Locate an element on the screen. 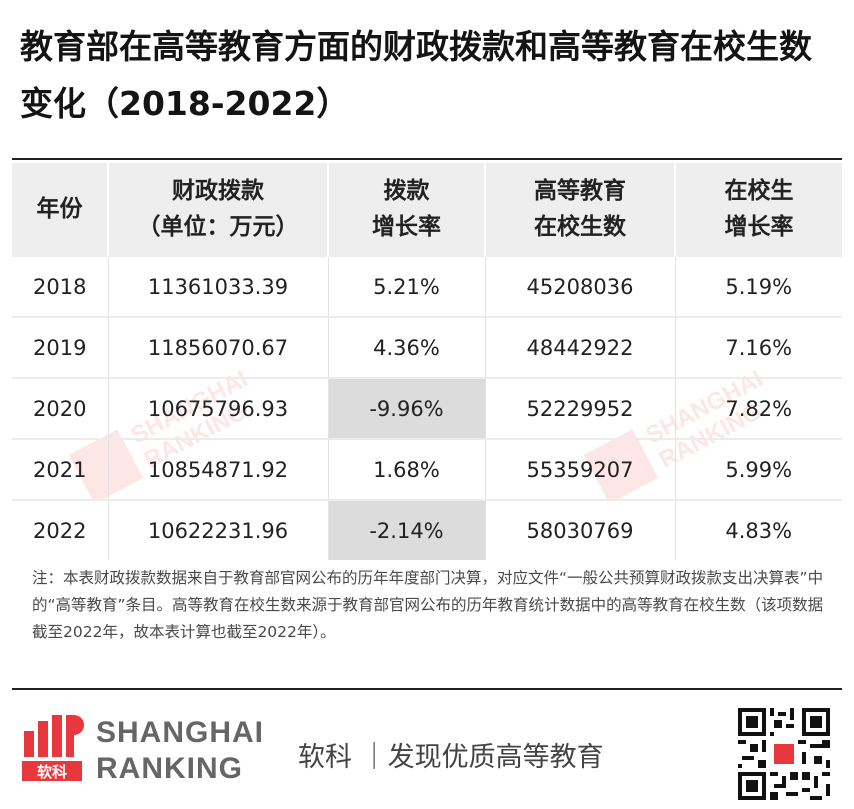 Image resolution: width=854 pixels, height=809 pixels. cell-funding: 10854871.92 is located at coordinates (217, 469).